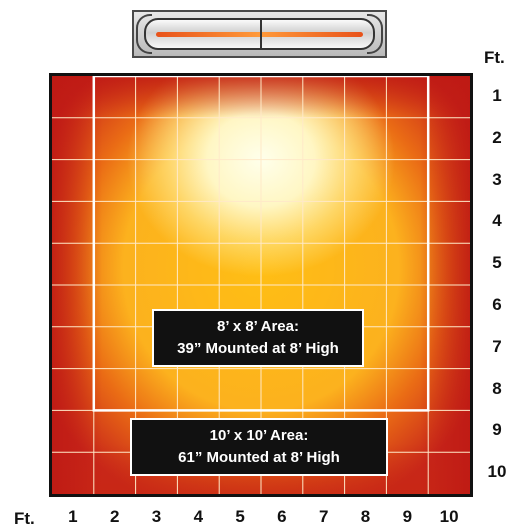 This screenshot has height=529, width=520. Describe the element at coordinates (494, 57) in the screenshot. I see `unit-label-vertical: Ft.` at that location.